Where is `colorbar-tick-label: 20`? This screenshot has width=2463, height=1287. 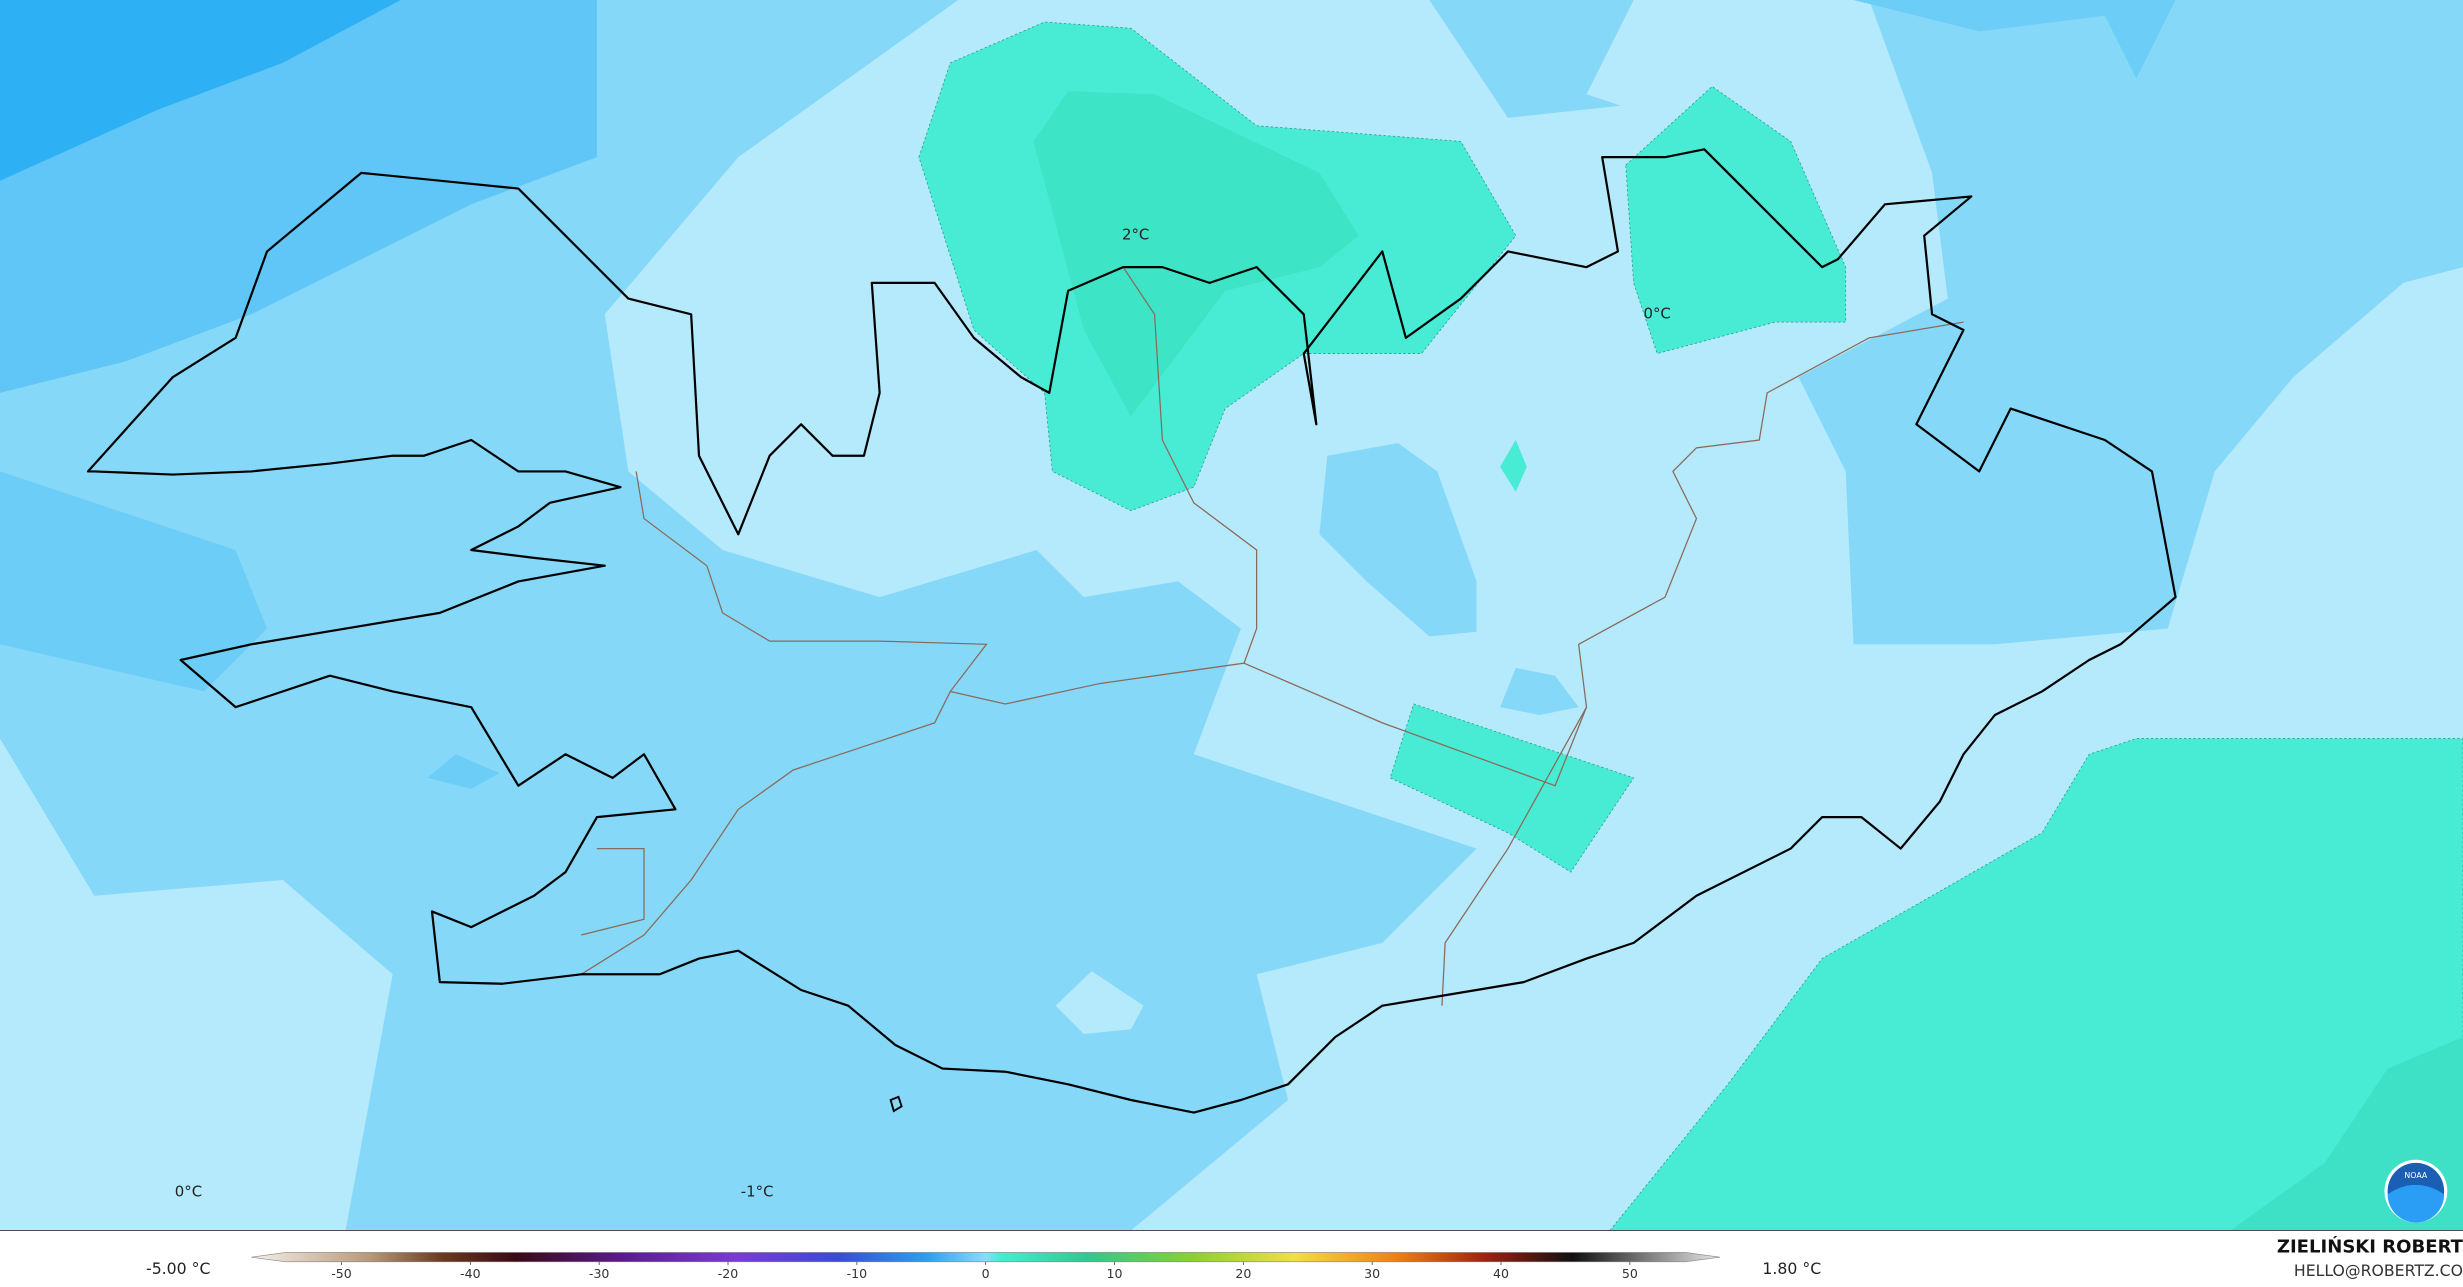
colorbar-tick-label: 20 is located at coordinates (1243, 1273).